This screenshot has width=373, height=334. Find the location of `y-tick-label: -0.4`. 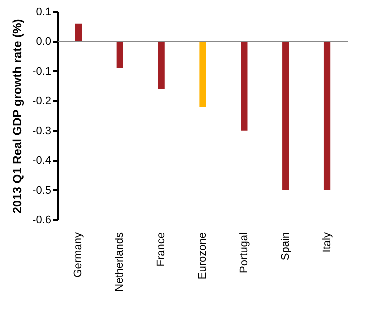

y-tick-label: -0.4 is located at coordinates (42, 161).